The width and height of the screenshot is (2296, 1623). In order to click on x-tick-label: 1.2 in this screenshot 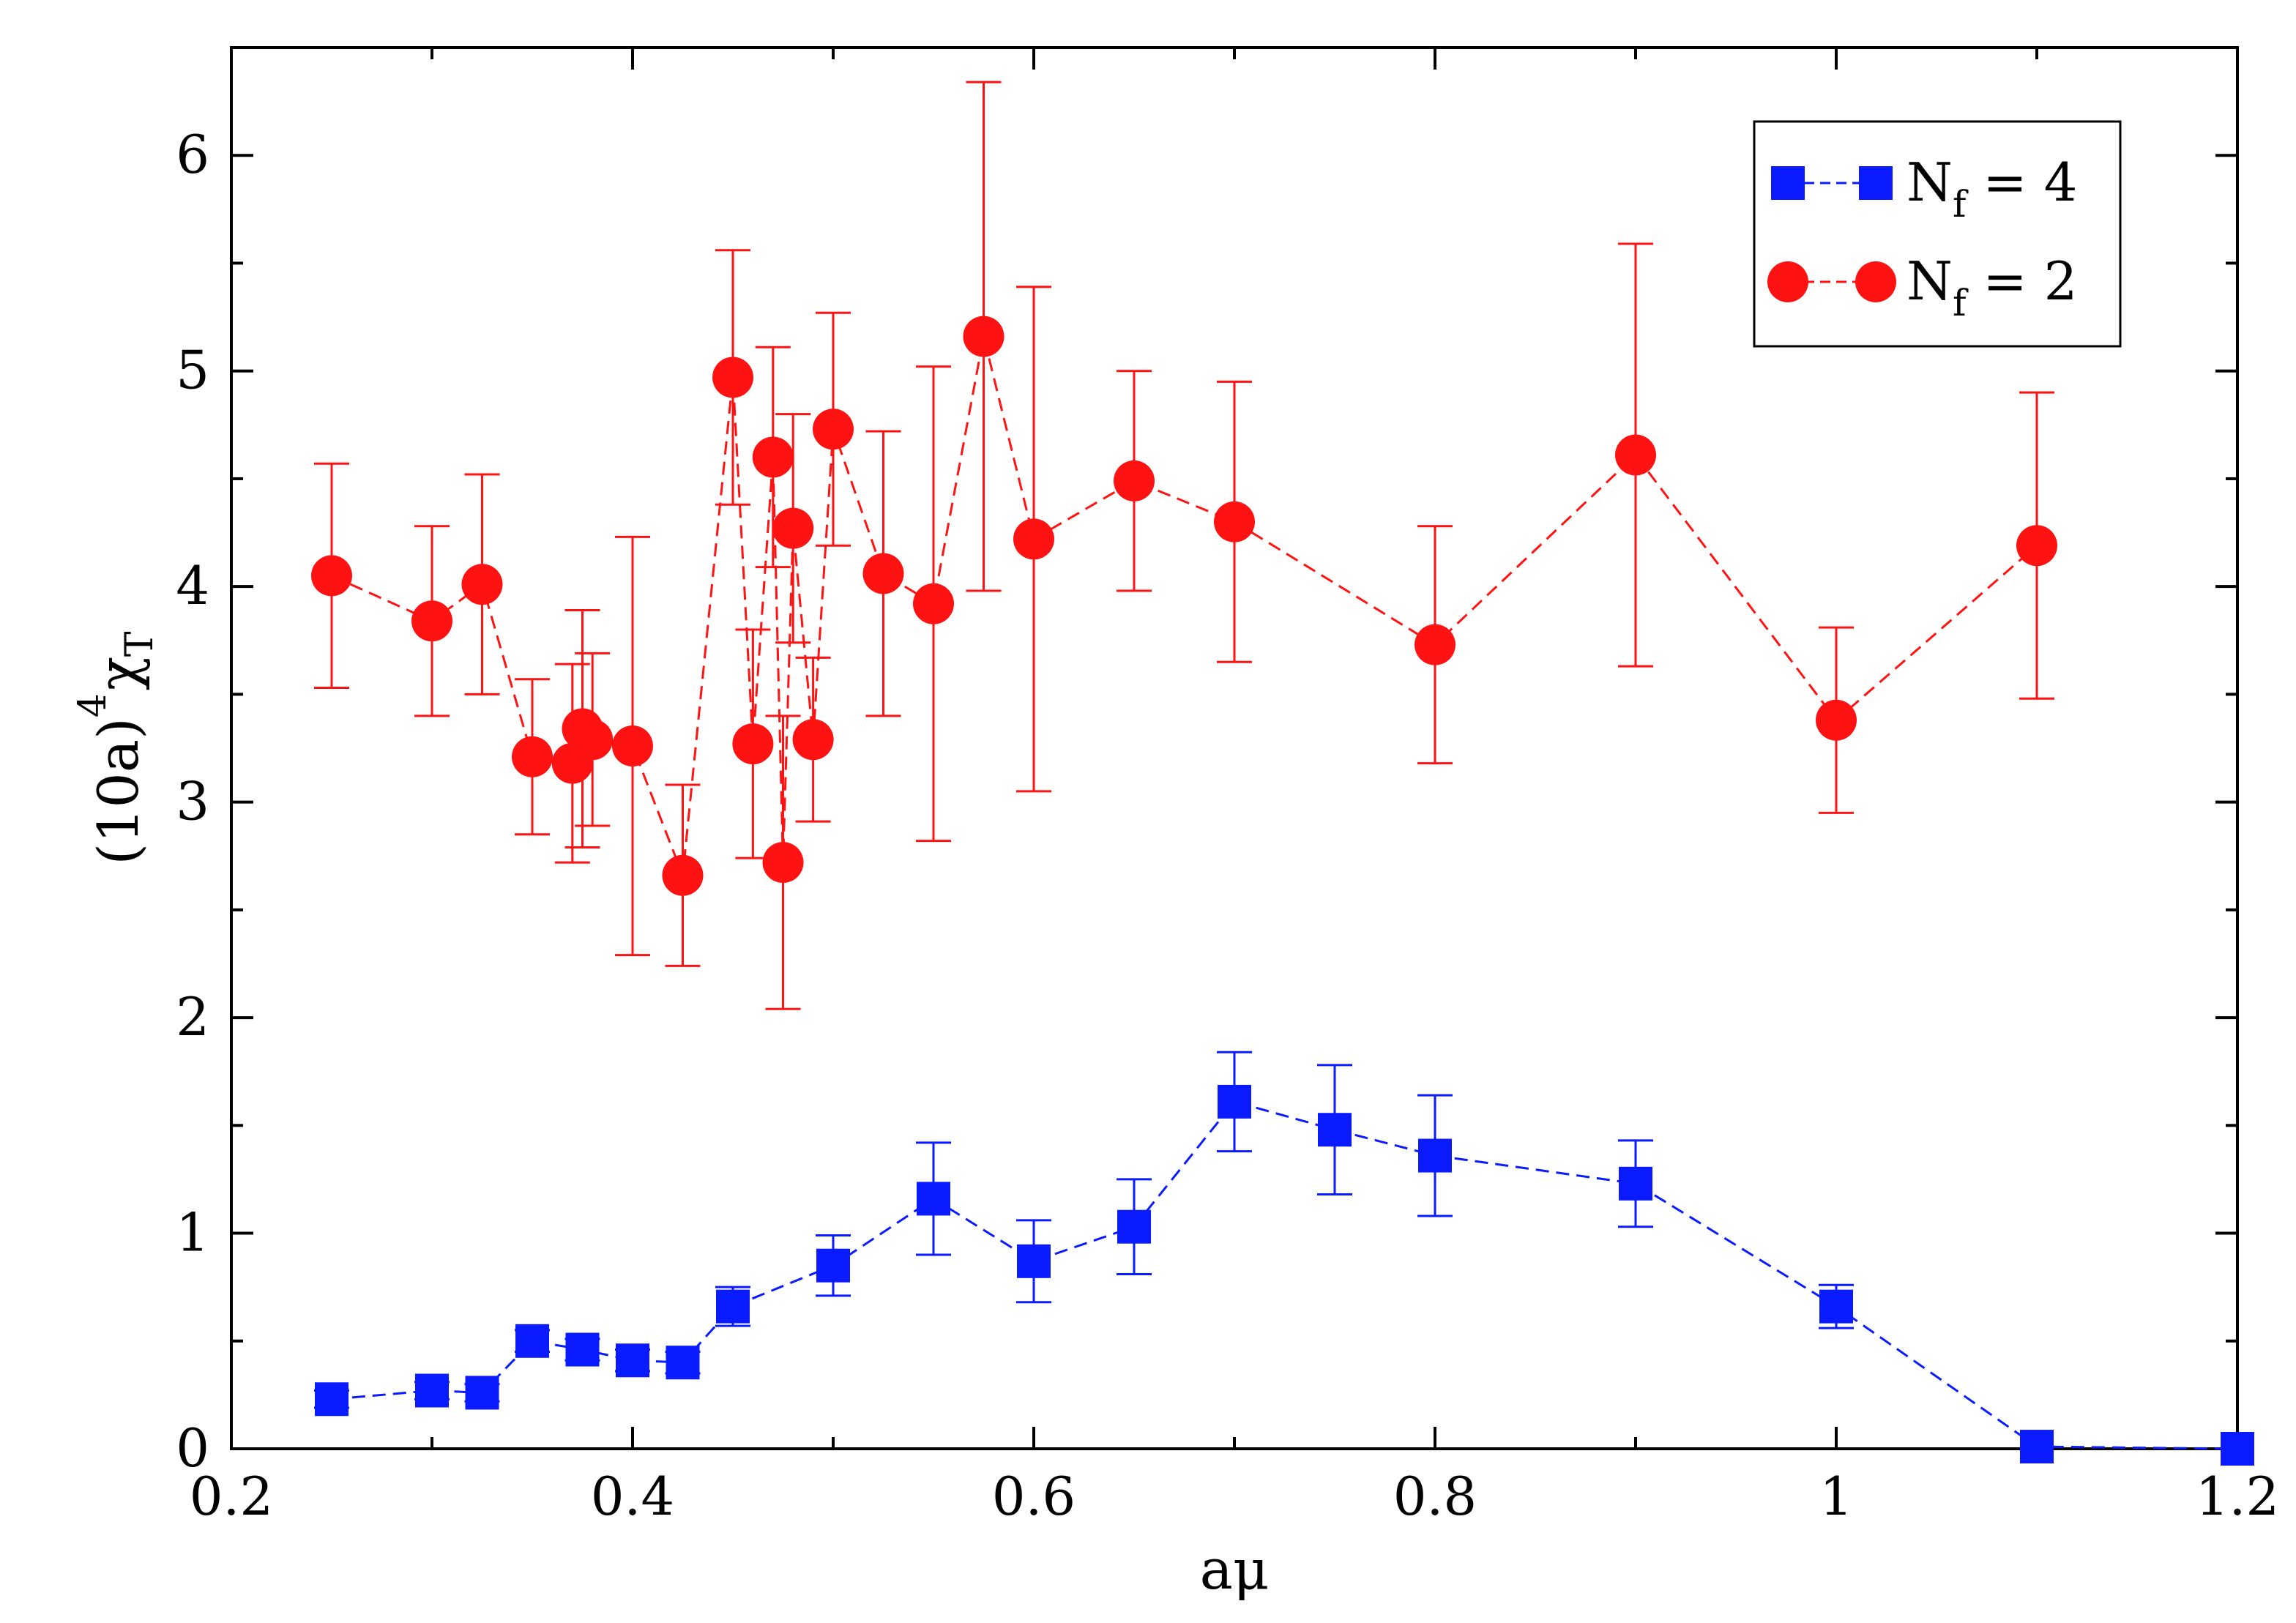, I will do `click(2238, 1496)`.